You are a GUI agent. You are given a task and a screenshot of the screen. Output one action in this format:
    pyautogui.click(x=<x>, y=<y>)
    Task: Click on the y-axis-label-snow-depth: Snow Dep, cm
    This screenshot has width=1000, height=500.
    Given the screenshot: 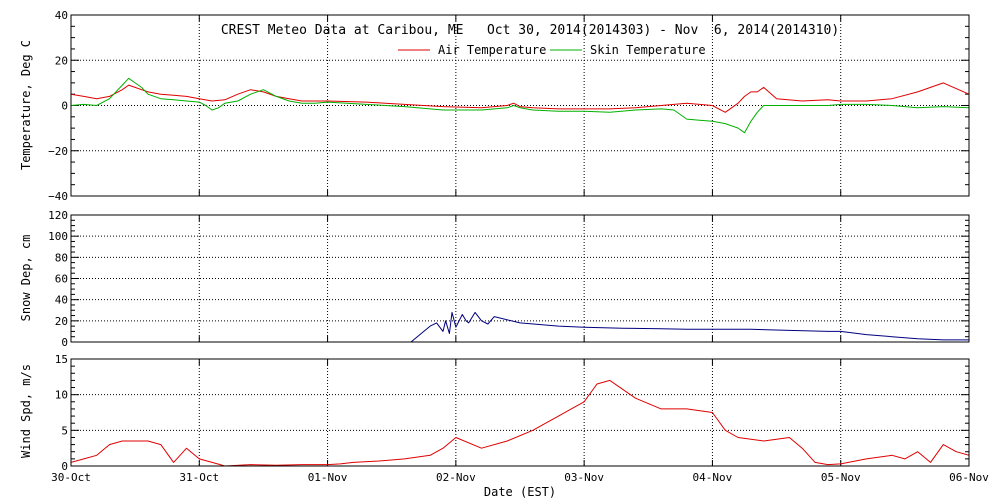 What is the action you would take?
    pyautogui.click(x=26, y=278)
    